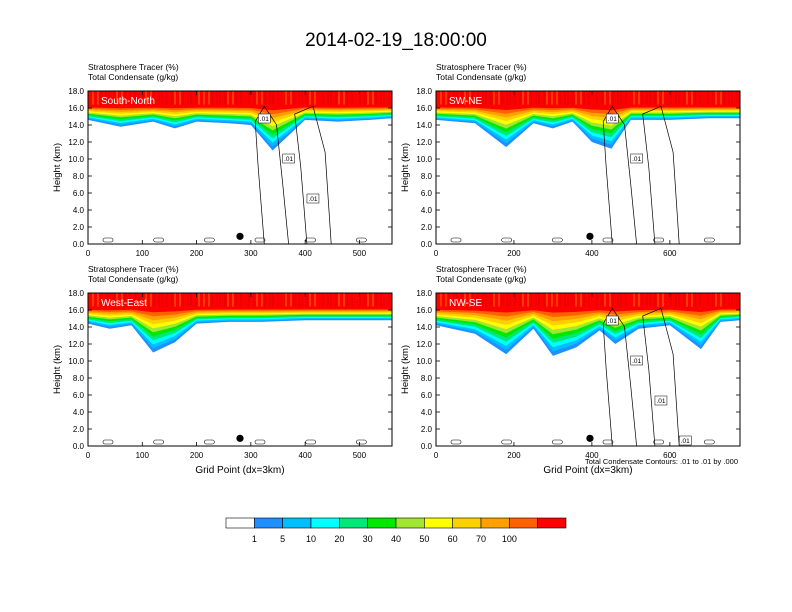 This screenshot has height=612, width=792. What do you see at coordinates (590, 236) in the screenshot?
I see `location-marker` at bounding box center [590, 236].